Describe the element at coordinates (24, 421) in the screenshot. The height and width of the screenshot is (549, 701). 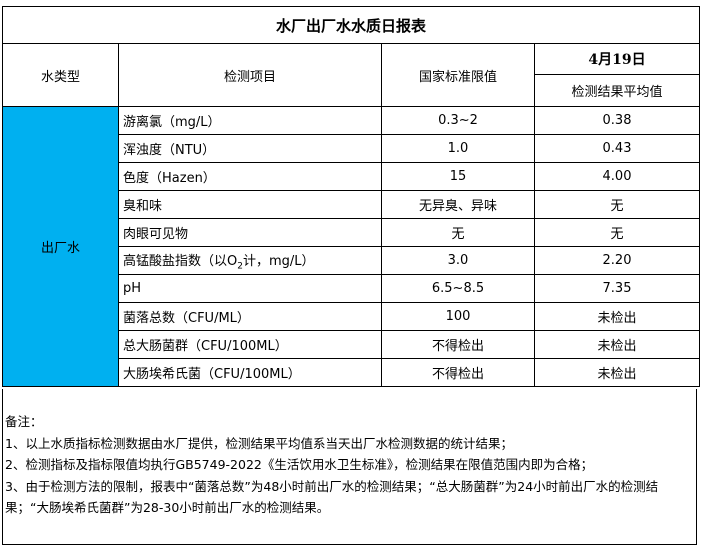
I see `notes-label: 备注：` at that location.